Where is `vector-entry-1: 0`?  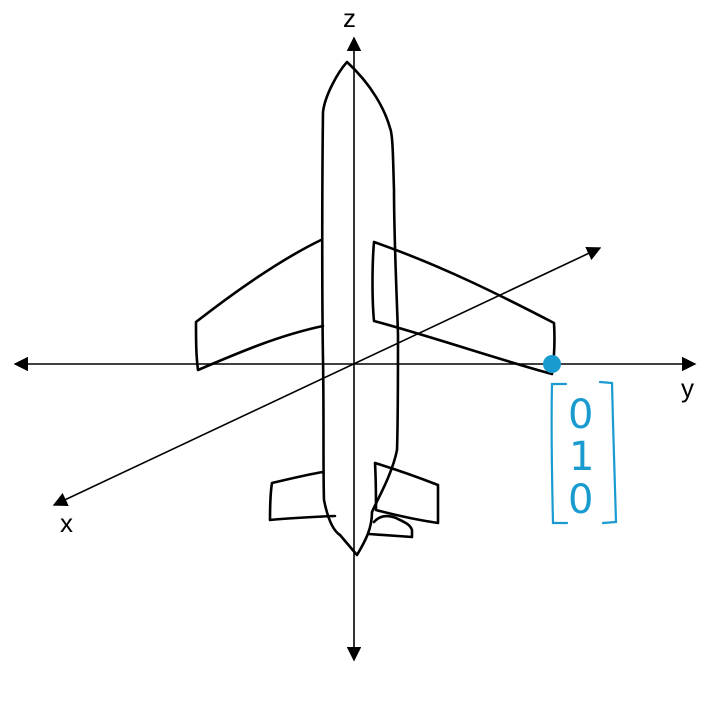
vector-entry-1: 0 is located at coordinates (580, 415).